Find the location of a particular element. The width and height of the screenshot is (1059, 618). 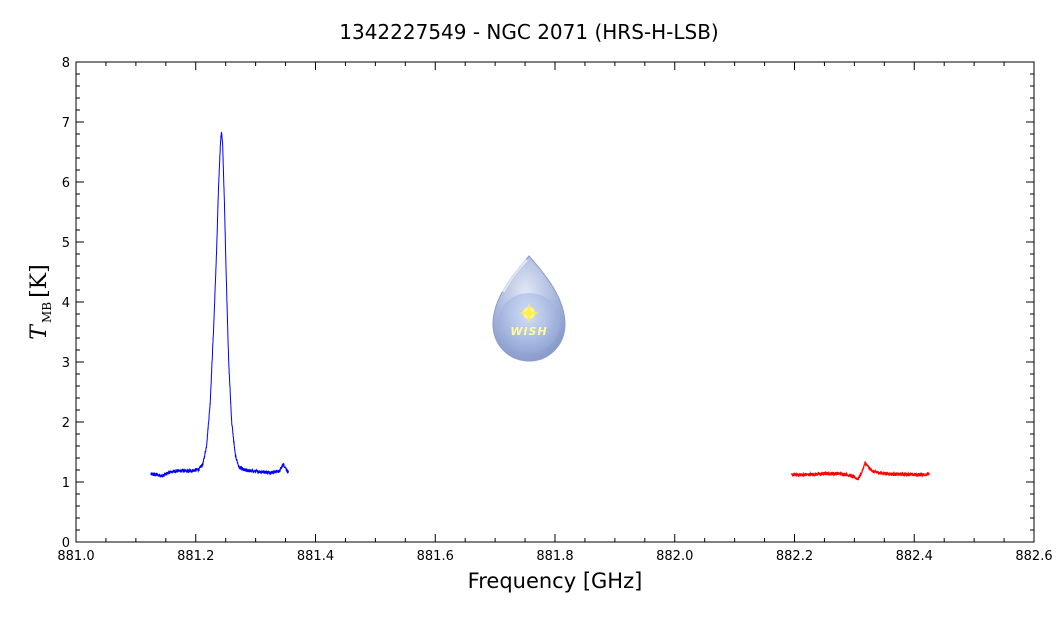

y-label-unit: [K] is located at coordinates (39, 281).